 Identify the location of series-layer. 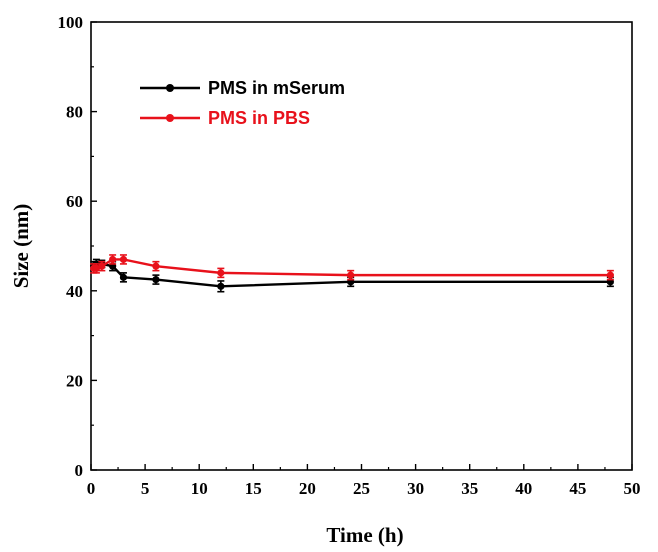
(352, 273).